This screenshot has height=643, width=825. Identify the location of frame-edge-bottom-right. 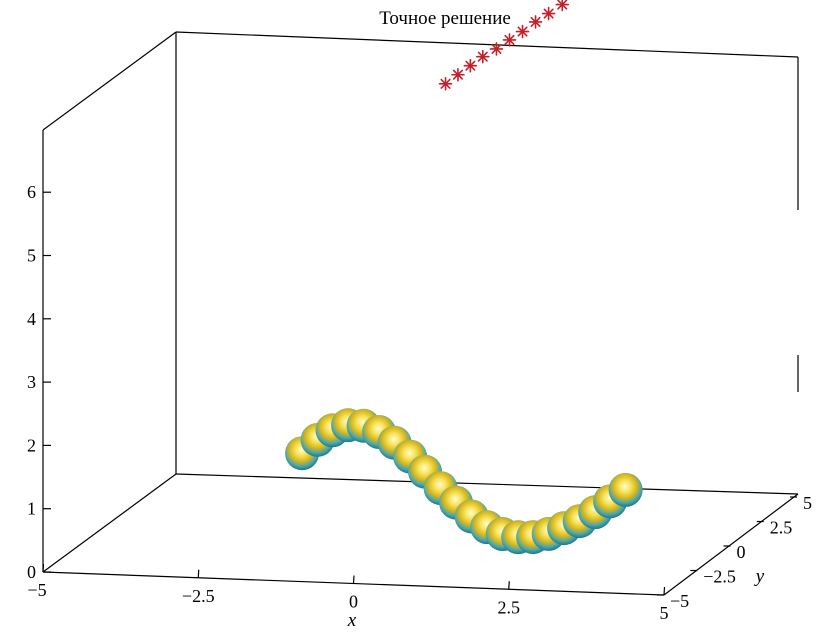
(731, 544).